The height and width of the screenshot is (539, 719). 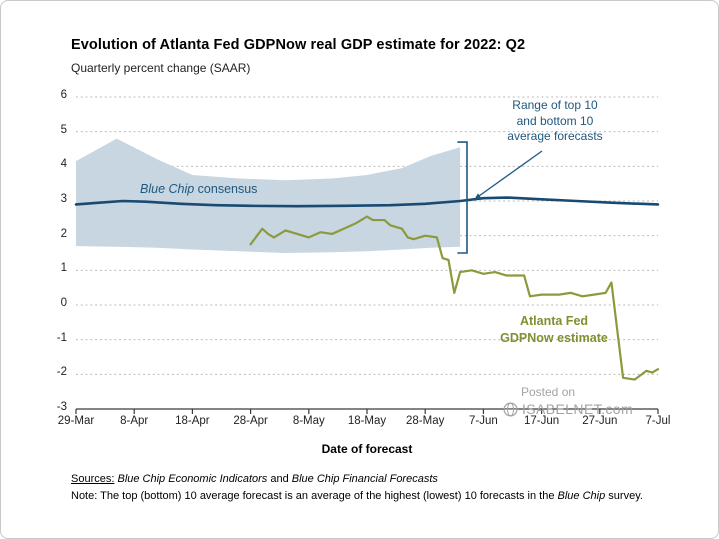 I want to click on range-bracket, so click(x=462, y=197).